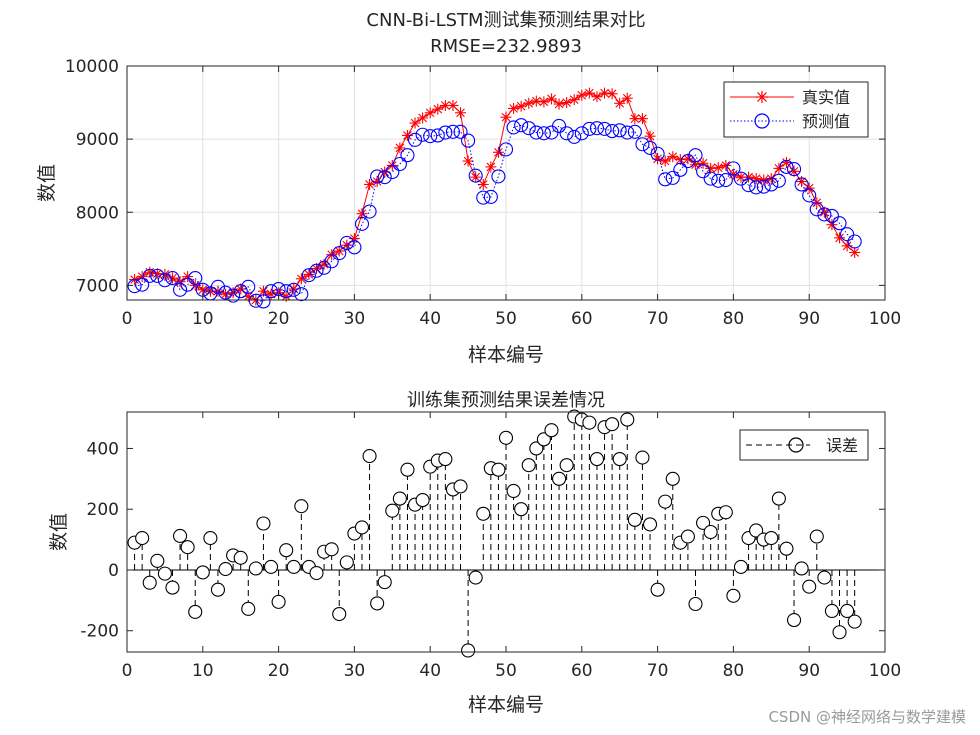  I want to click on y-tick-label: 10000, so click(92, 67).